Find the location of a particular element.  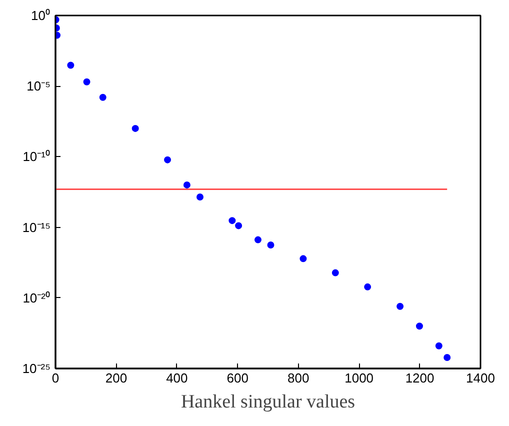

x-tick-label: 400 is located at coordinates (177, 378).